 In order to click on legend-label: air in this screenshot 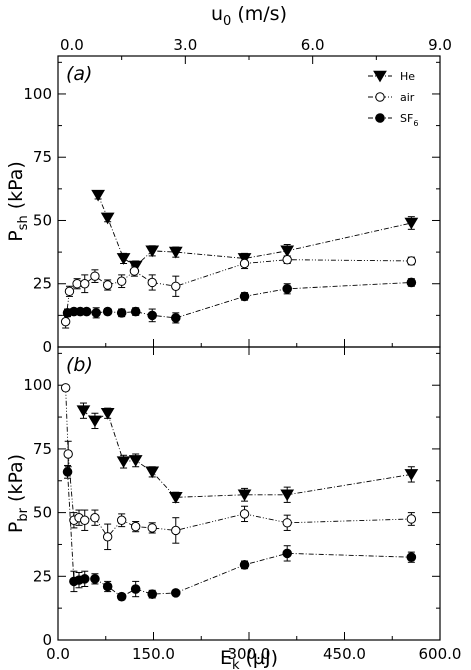, I will do `click(407, 97)`.